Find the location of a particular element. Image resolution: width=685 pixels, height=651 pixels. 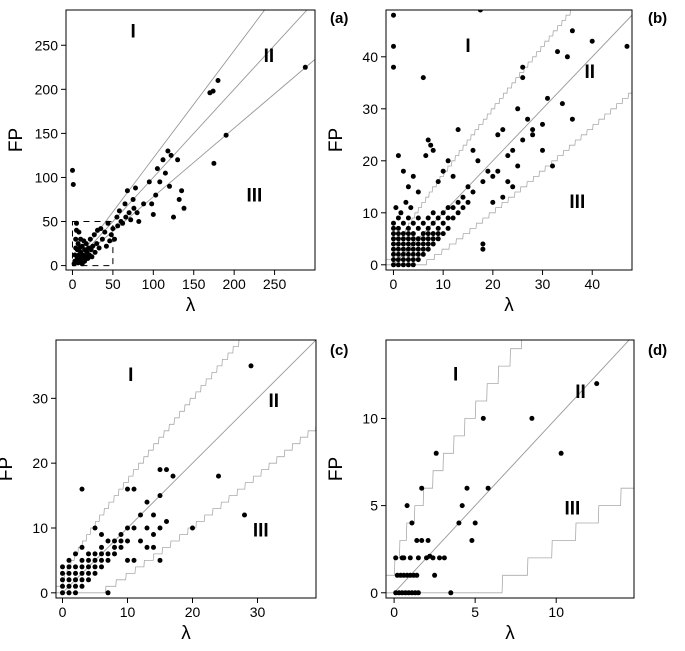

panel-label: (b) is located at coordinates (657, 18).